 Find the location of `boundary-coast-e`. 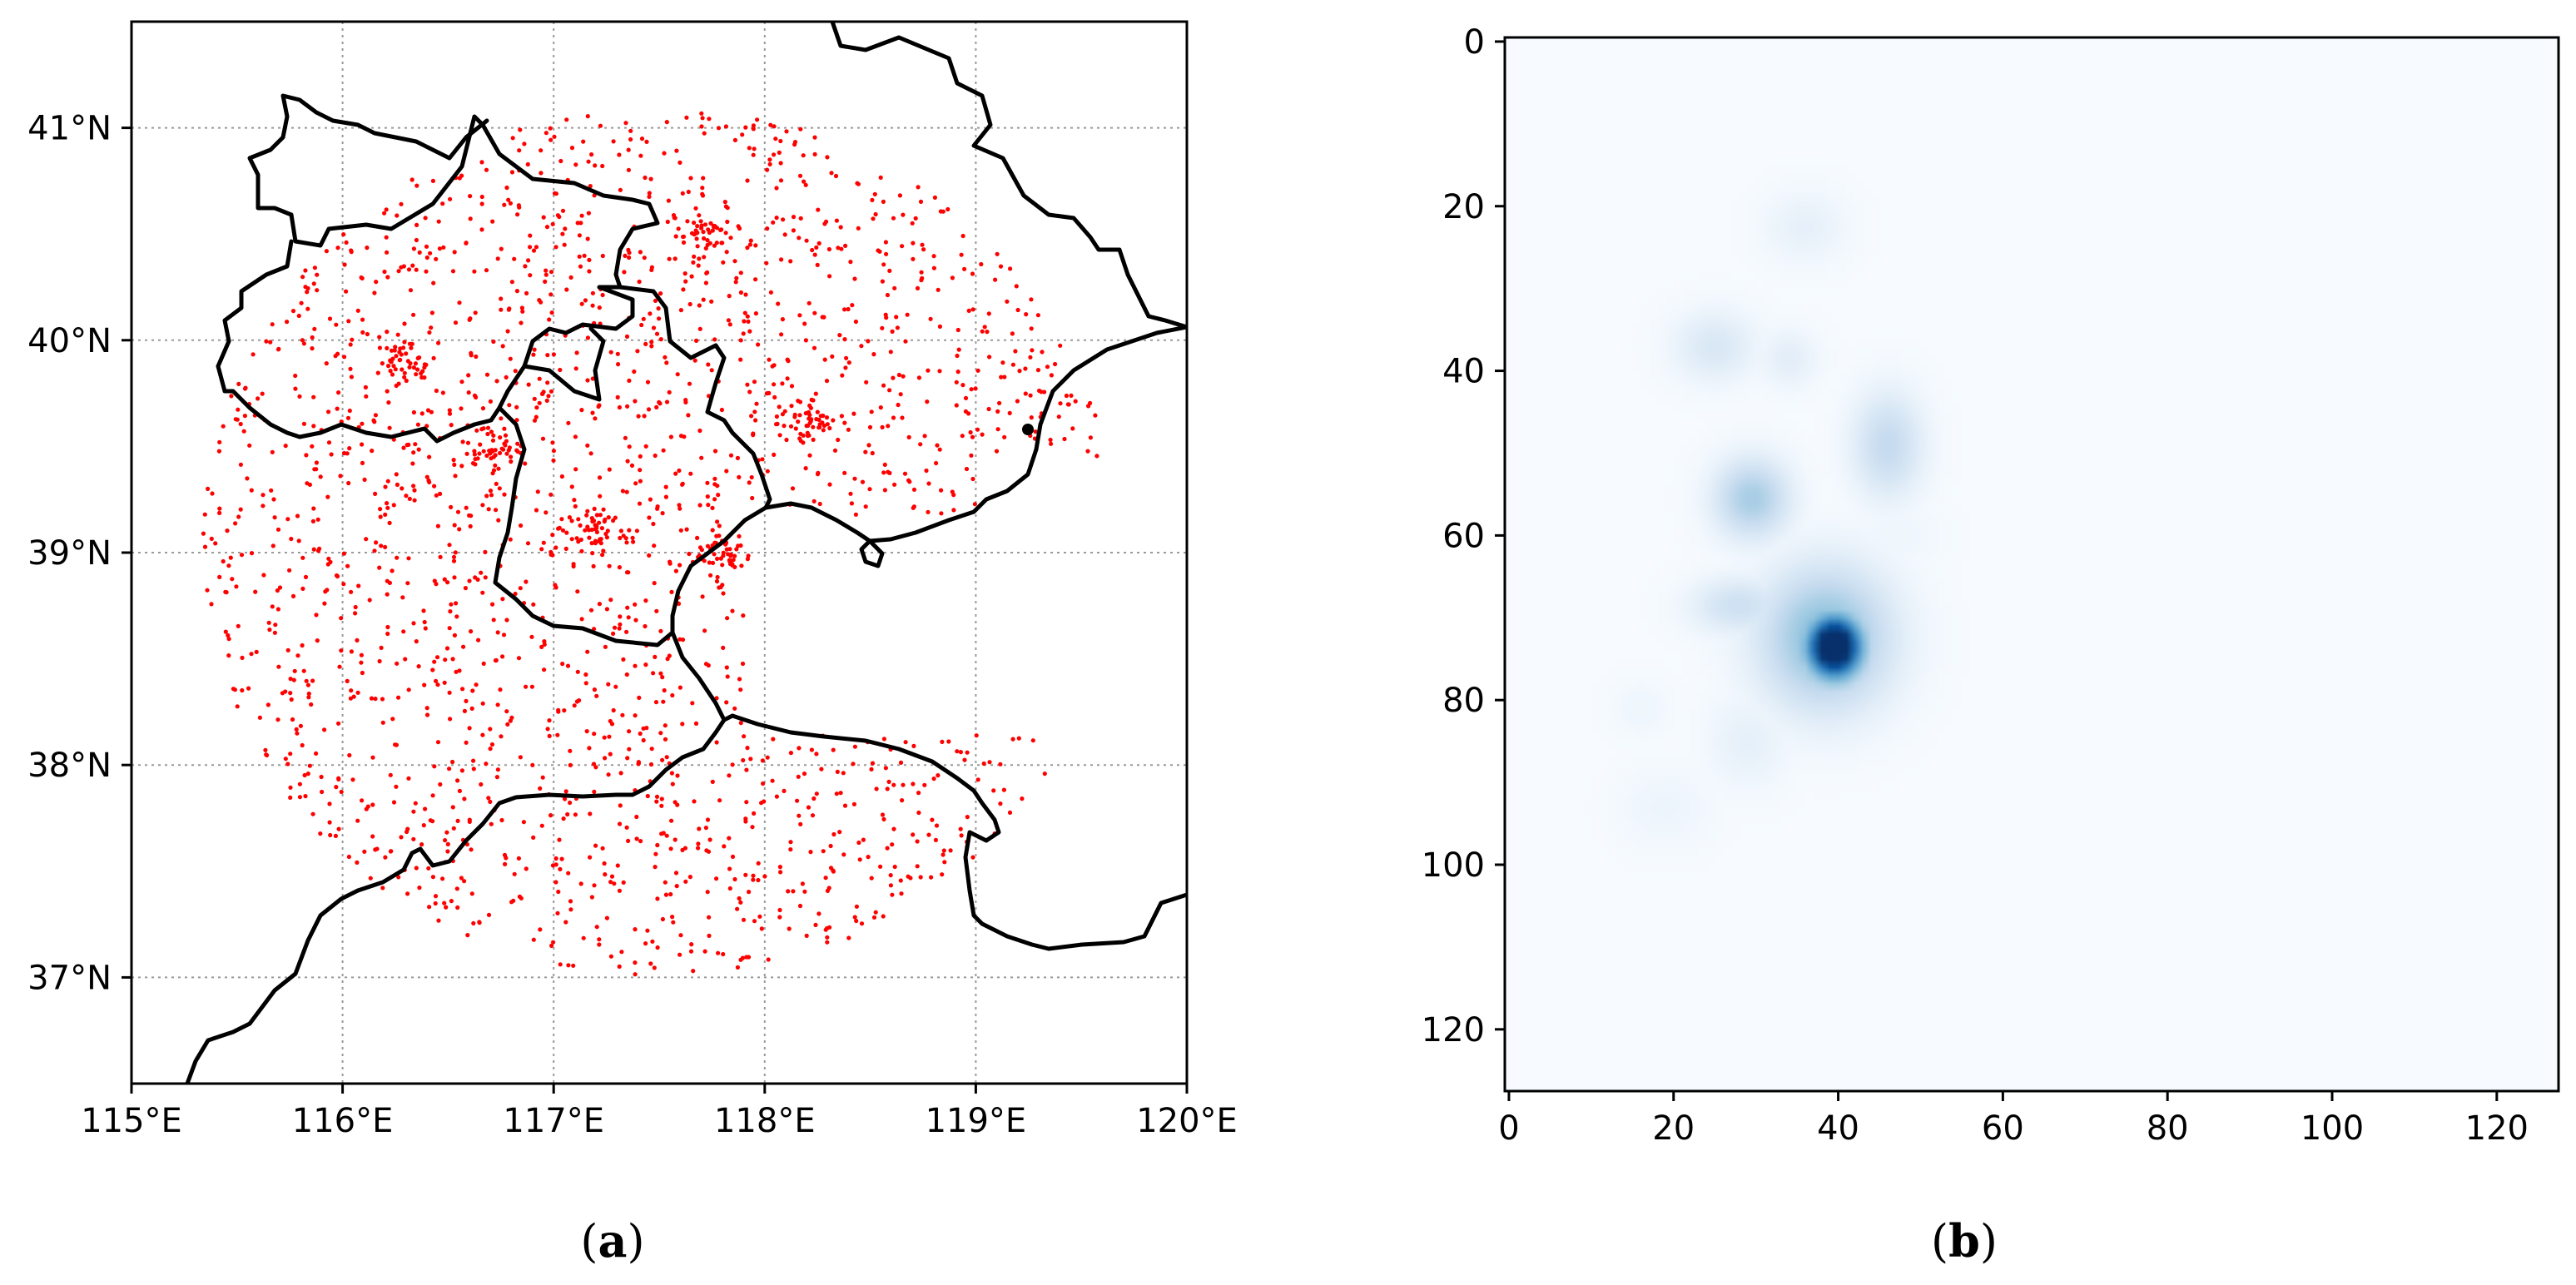

boundary-coast-e is located at coordinates (928, 471).